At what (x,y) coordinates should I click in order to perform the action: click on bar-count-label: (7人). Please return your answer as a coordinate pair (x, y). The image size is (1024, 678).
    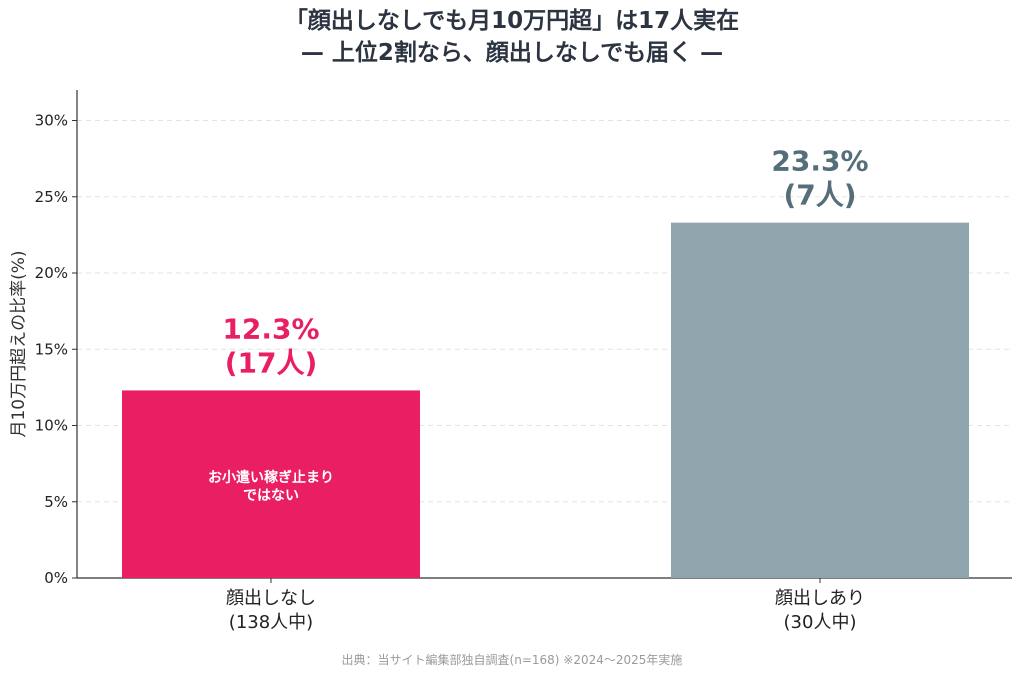
    Looking at the image, I should click on (819, 195).